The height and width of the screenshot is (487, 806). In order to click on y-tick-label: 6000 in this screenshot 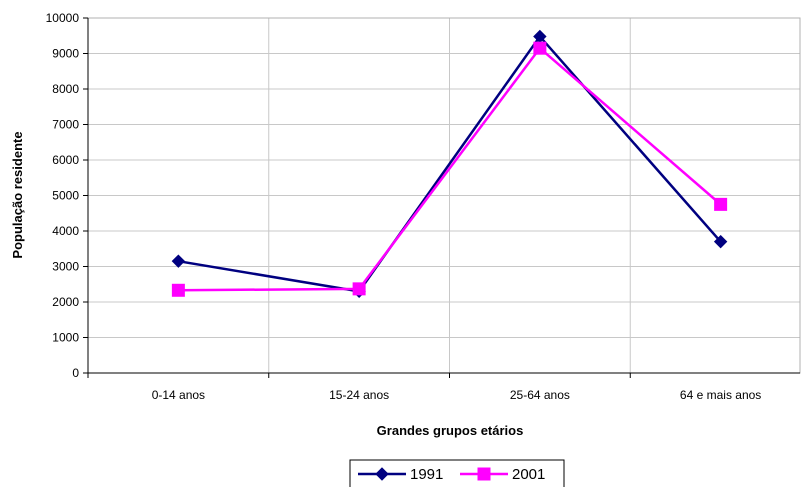, I will do `click(65, 160)`.